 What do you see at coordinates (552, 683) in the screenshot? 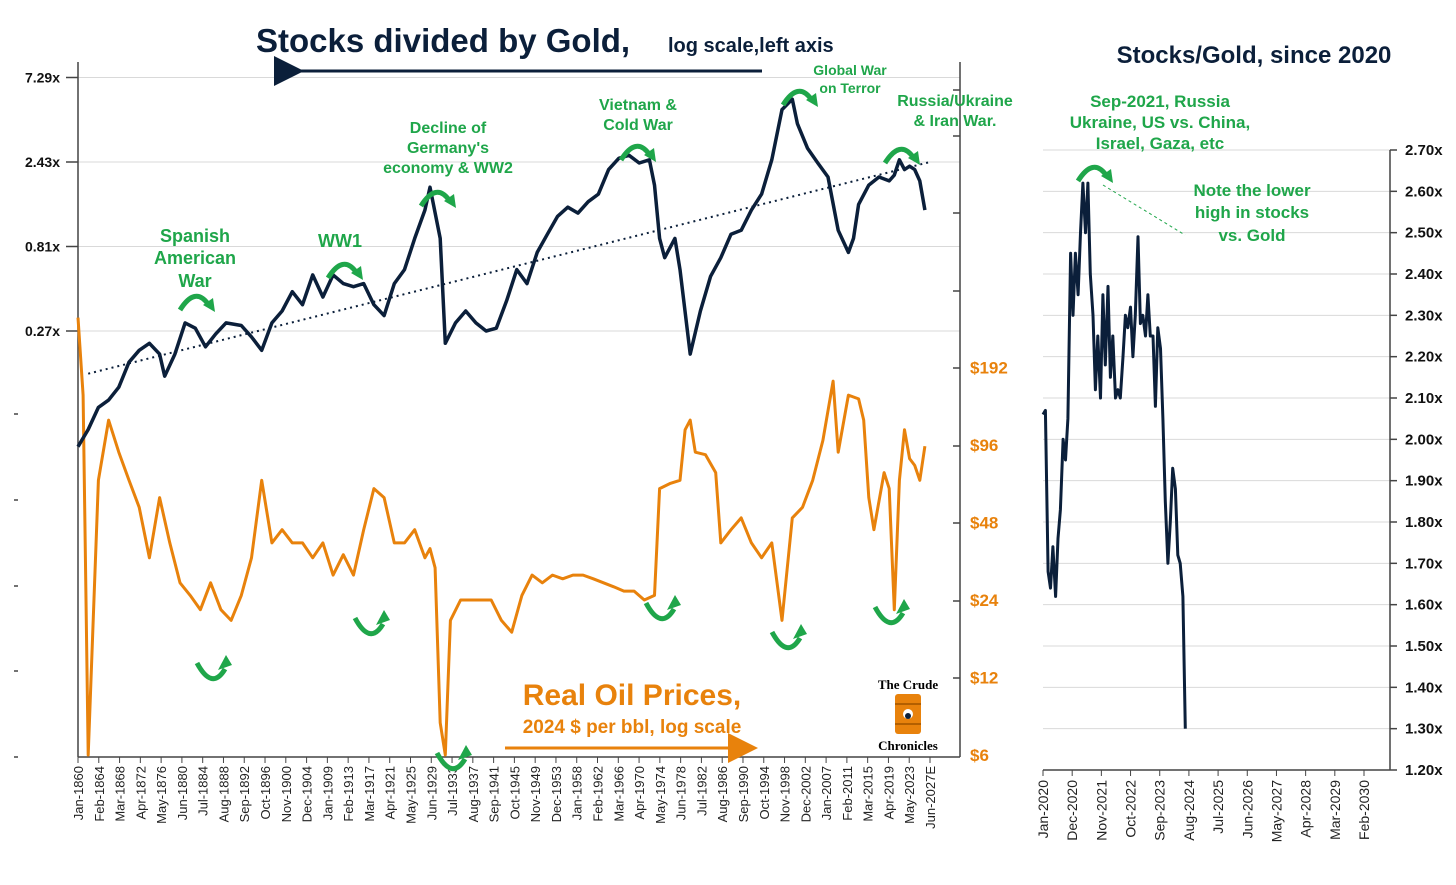
I see `trough-arrows` at bounding box center [552, 683].